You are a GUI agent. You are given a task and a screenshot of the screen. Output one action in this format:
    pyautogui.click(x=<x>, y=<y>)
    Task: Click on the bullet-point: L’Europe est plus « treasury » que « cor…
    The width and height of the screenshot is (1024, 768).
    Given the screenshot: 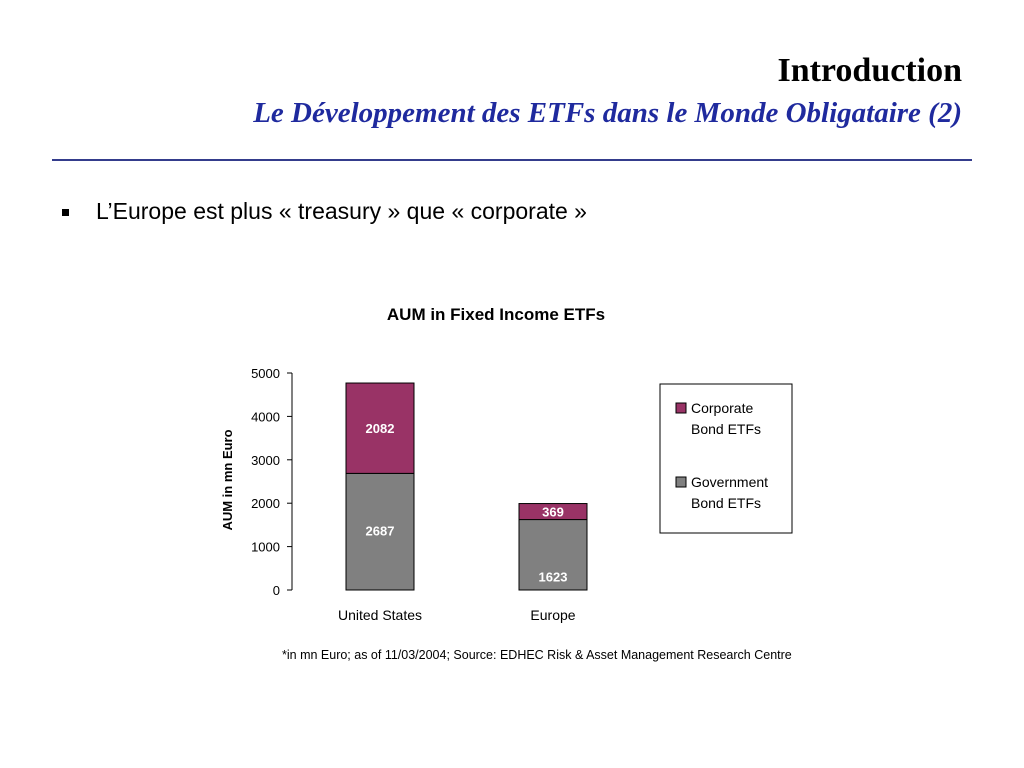 What is the action you would take?
    pyautogui.click(x=324, y=211)
    